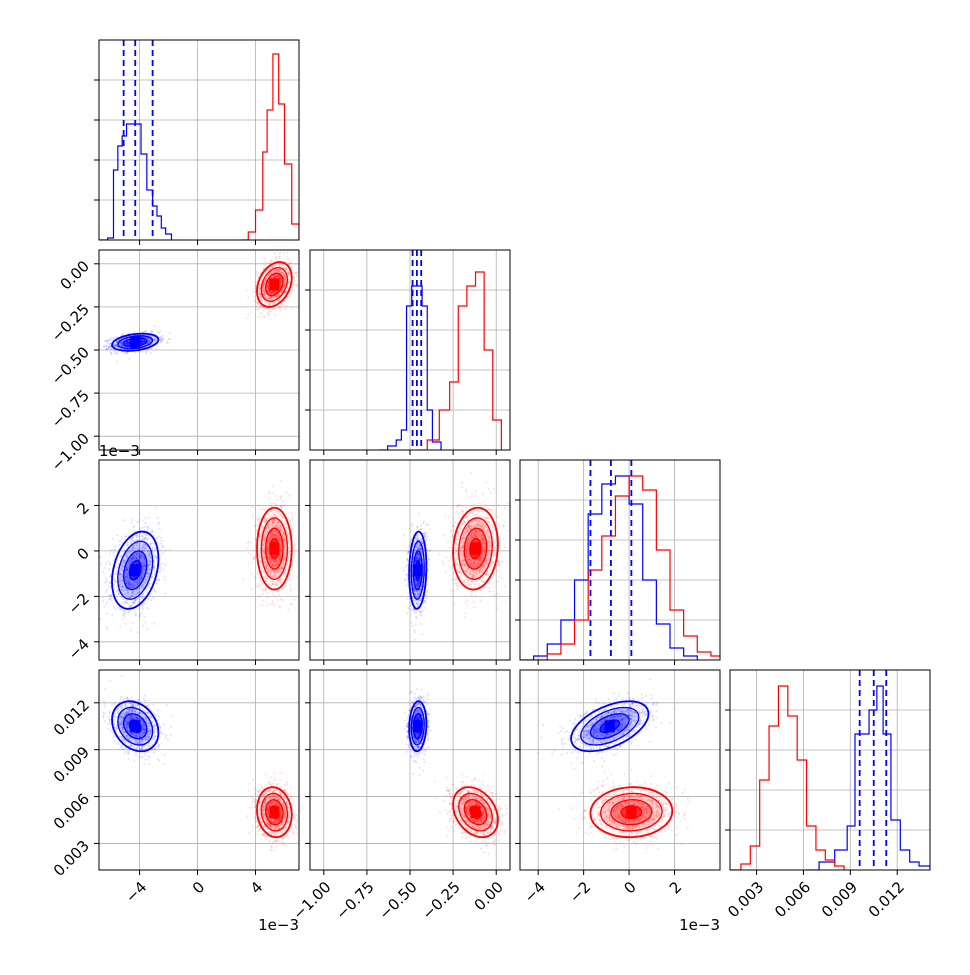 The image size is (970, 975). Describe the element at coordinates (70, 365) in the screenshot. I see `y-tick-label: −0.50` at that location.